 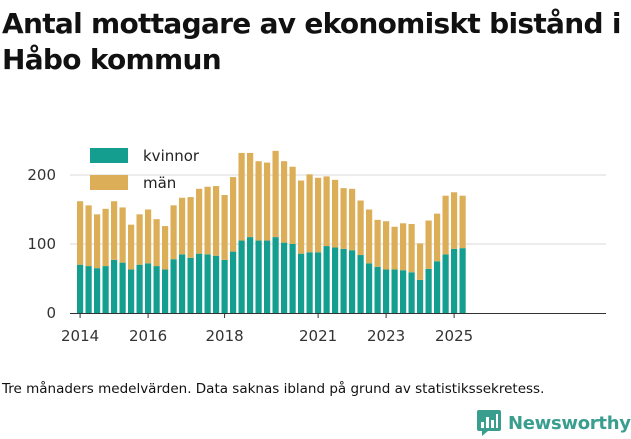 What do you see at coordinates (109, 155) in the screenshot?
I see `legend-swatch-kvinnor` at bounding box center [109, 155].